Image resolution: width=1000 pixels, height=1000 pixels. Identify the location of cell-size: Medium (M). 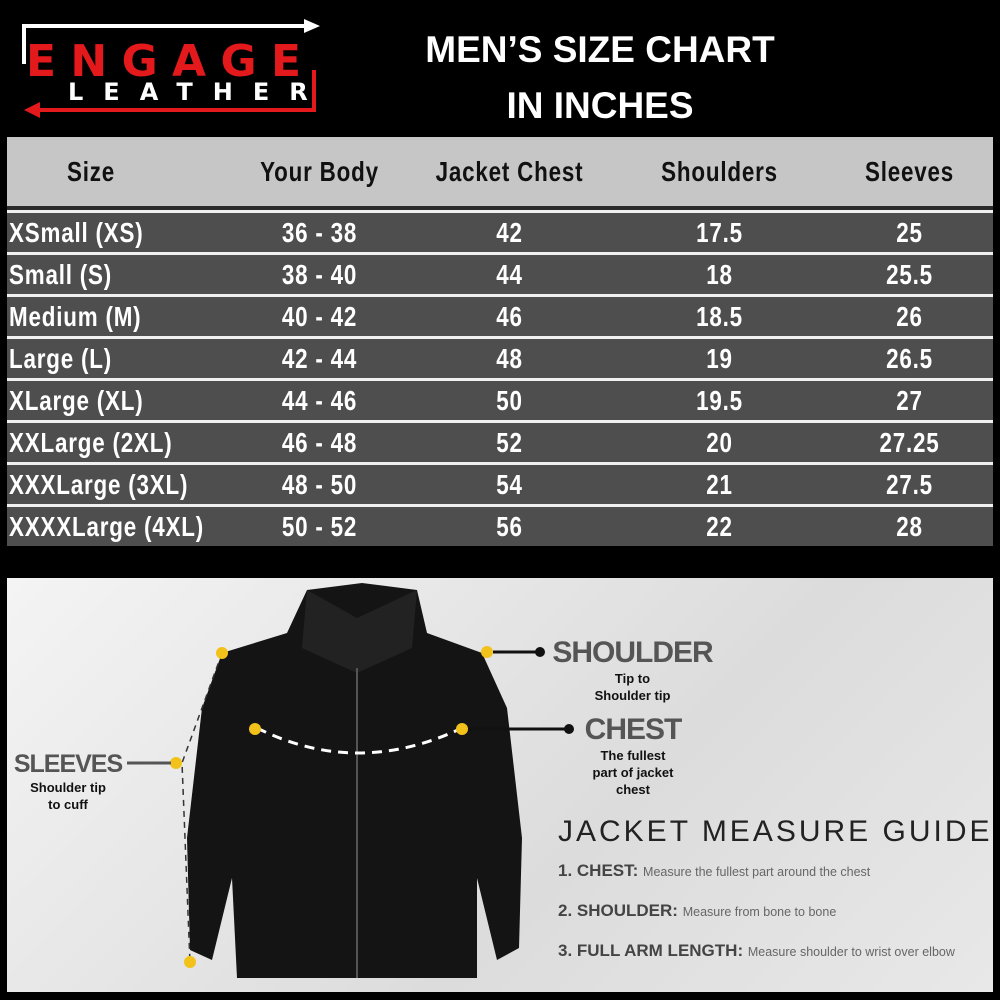
(75, 316).